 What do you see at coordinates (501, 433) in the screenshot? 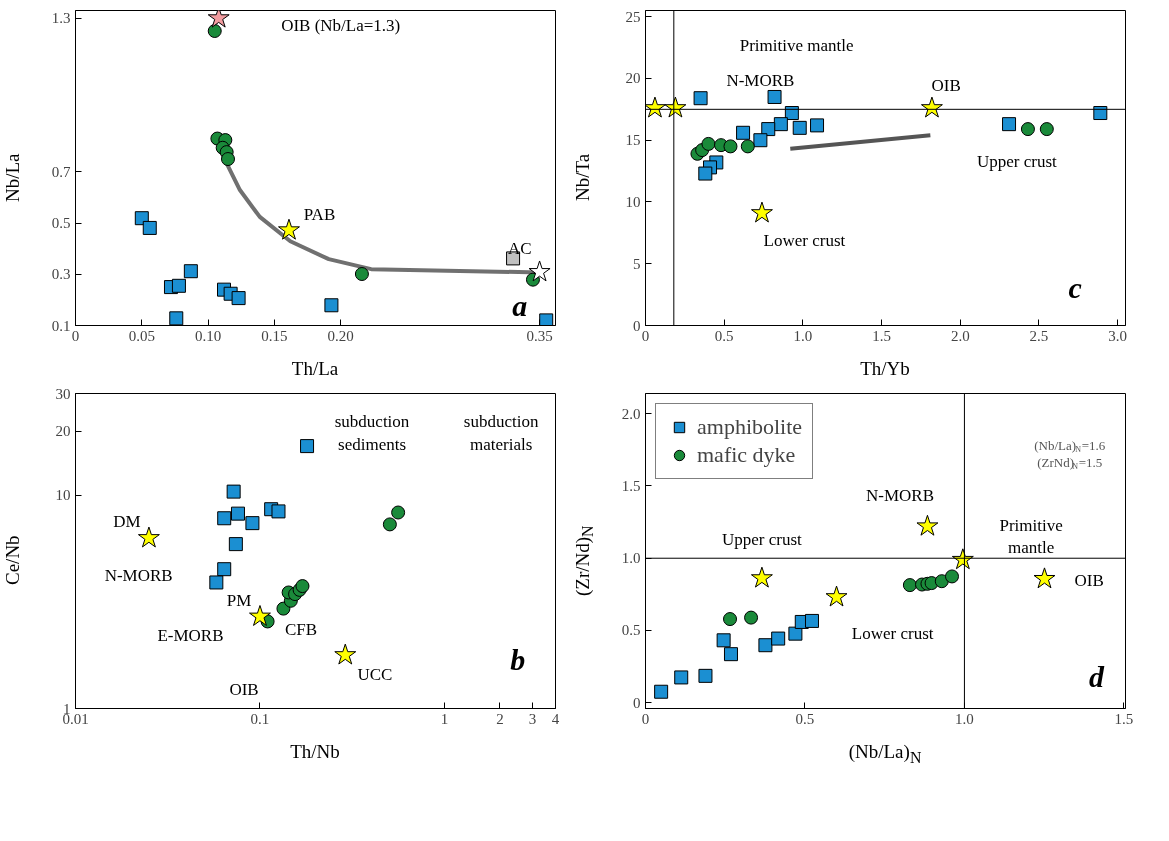
I see `annotation: subduction materials` at bounding box center [501, 433].